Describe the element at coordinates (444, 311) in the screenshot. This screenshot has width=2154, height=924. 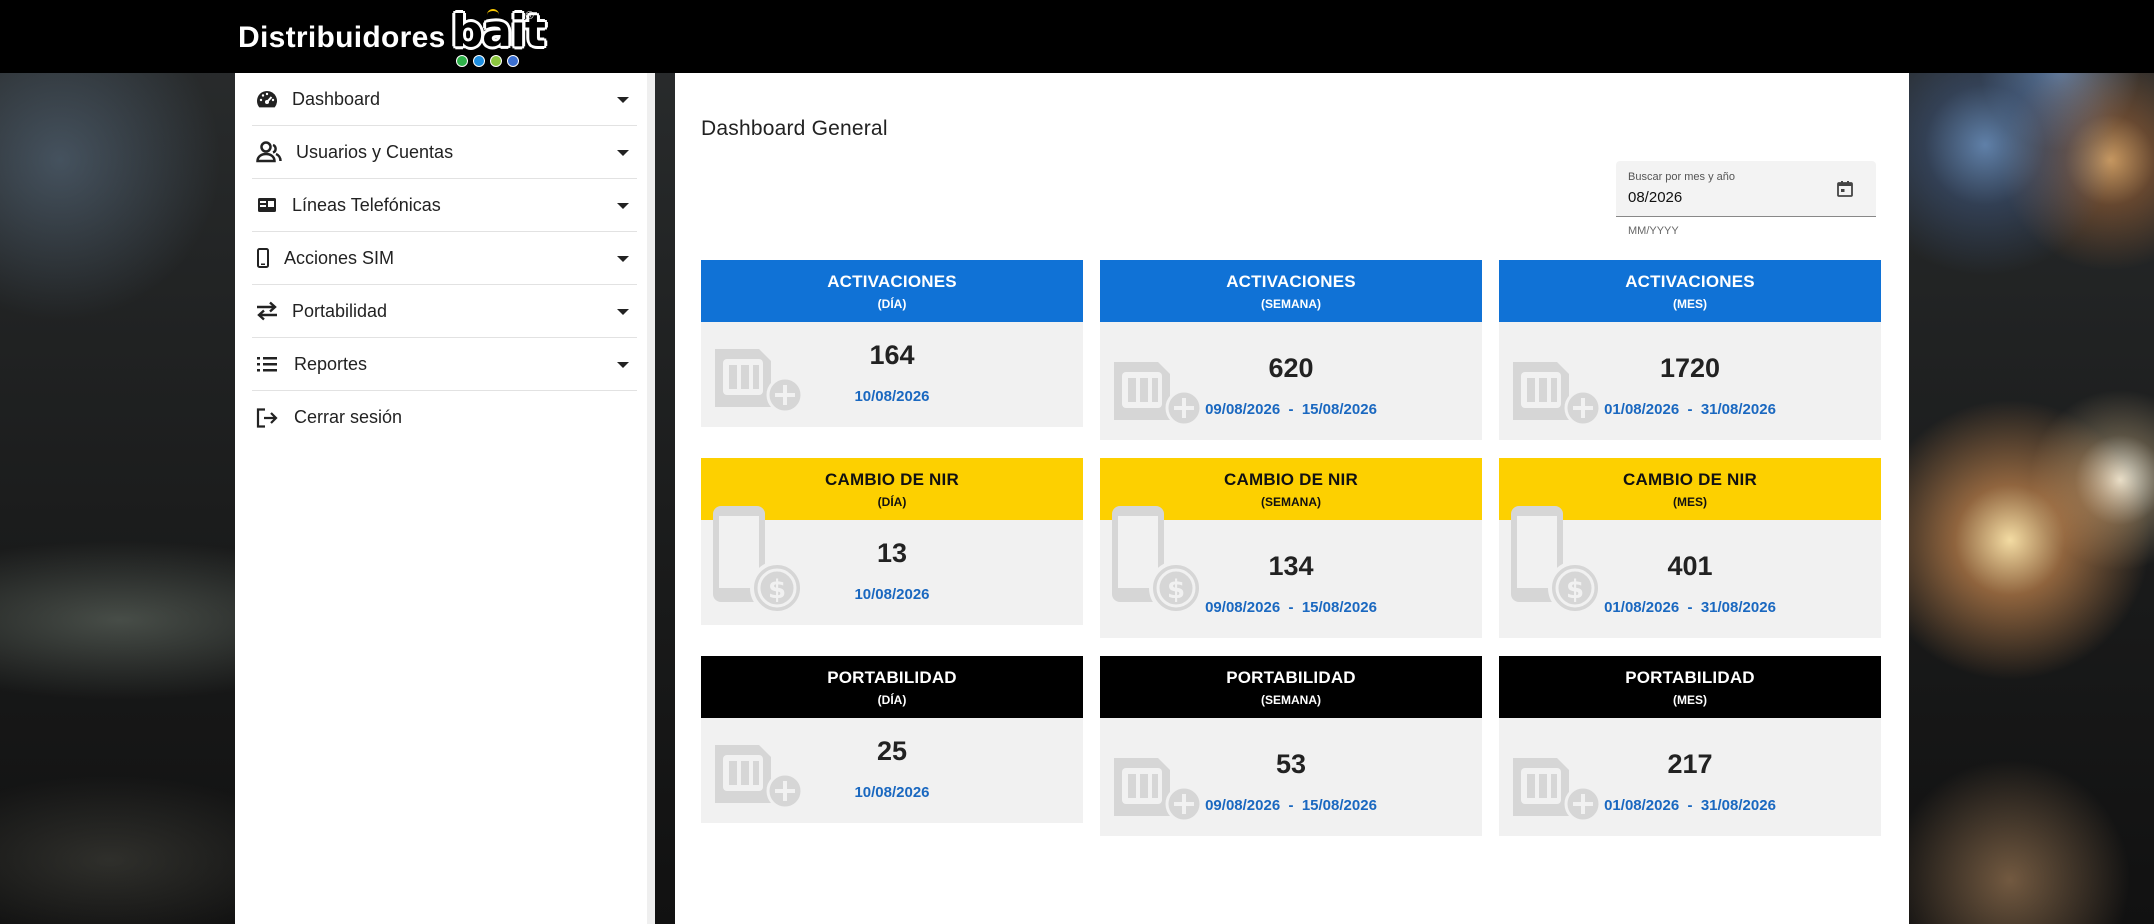
I see `sidebar-item-portabilidad: Portabilidad` at that location.